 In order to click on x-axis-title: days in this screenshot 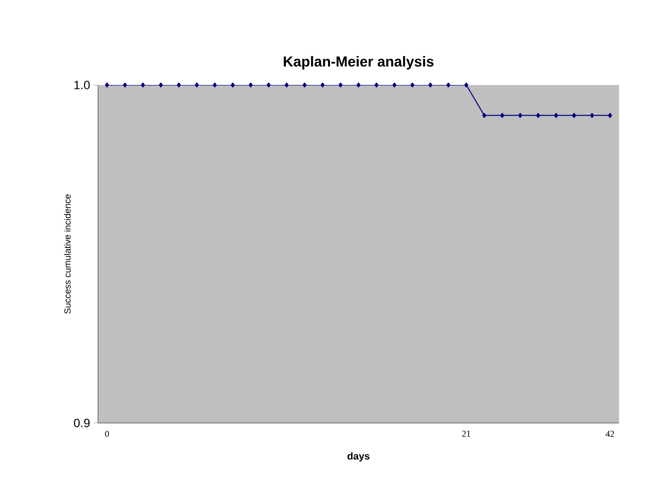, I will do `click(359, 457)`.